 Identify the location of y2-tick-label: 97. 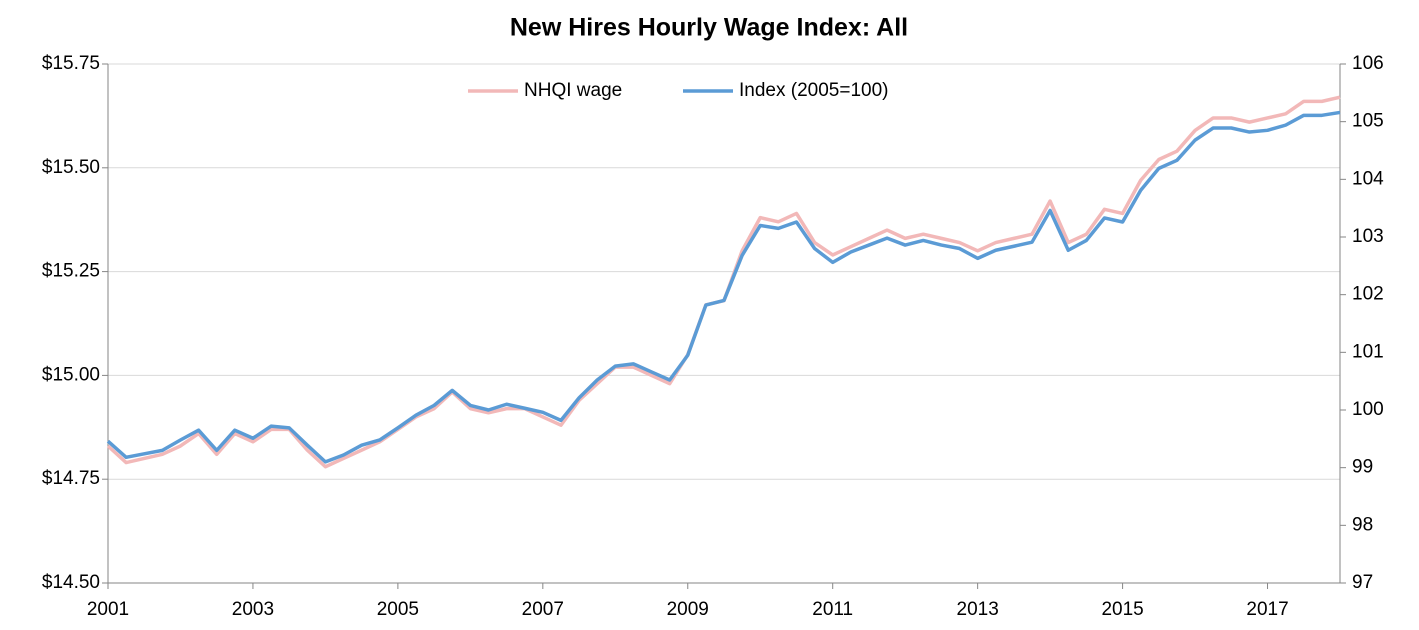
(1362, 582).